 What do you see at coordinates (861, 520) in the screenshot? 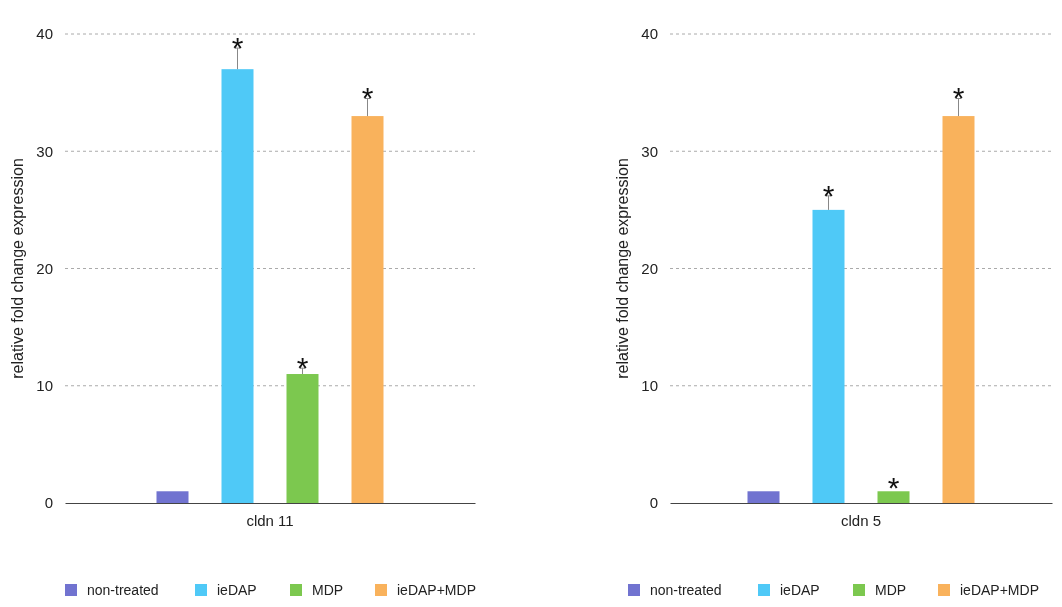
I see `x-tick-label: cldn 5` at bounding box center [861, 520].